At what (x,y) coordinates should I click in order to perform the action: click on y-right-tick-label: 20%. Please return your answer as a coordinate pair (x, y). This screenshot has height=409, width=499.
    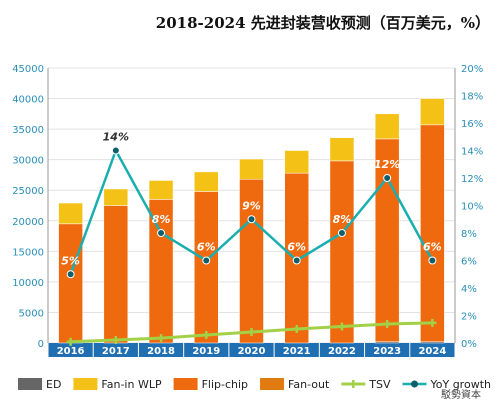
    Looking at the image, I should click on (472, 69).